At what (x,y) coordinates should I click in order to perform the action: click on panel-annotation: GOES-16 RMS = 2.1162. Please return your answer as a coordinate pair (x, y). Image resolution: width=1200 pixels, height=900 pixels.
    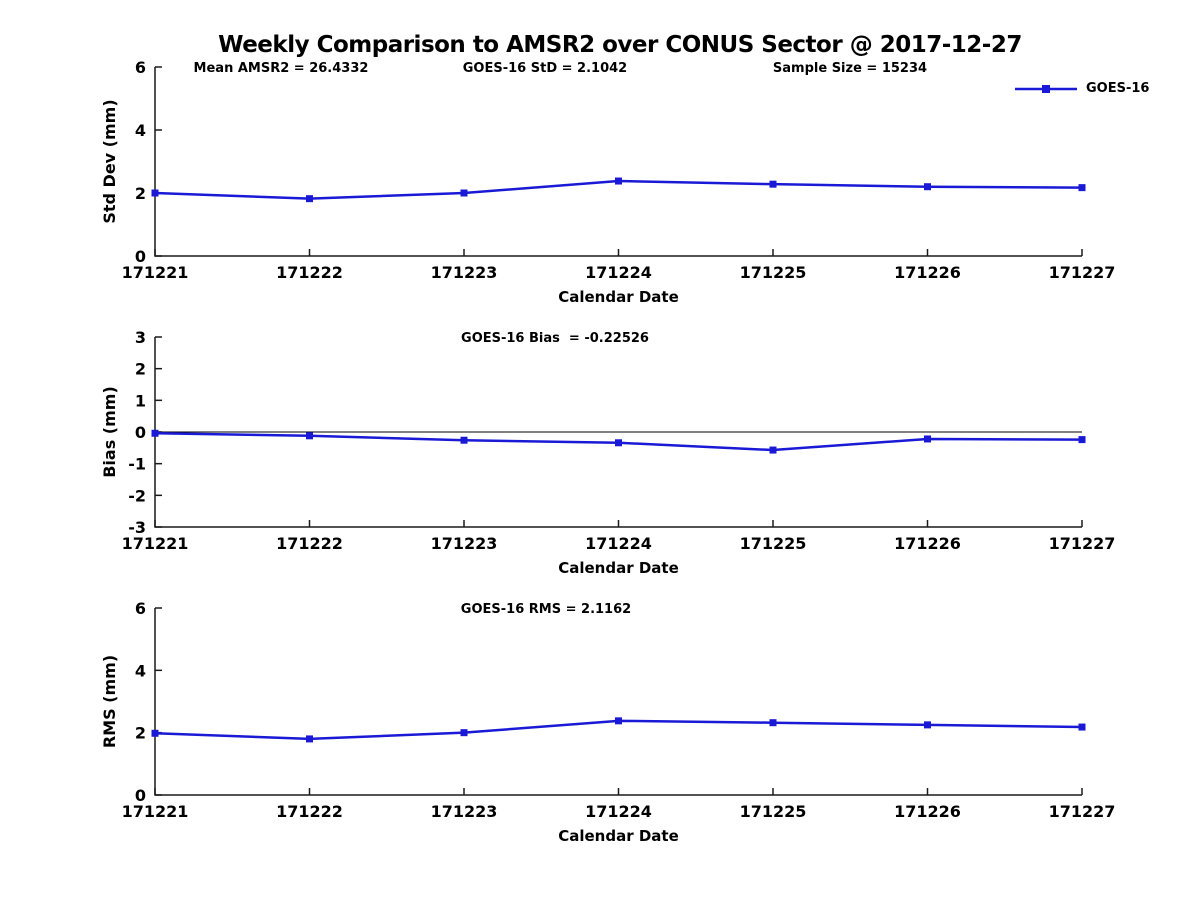
    Looking at the image, I should click on (546, 609).